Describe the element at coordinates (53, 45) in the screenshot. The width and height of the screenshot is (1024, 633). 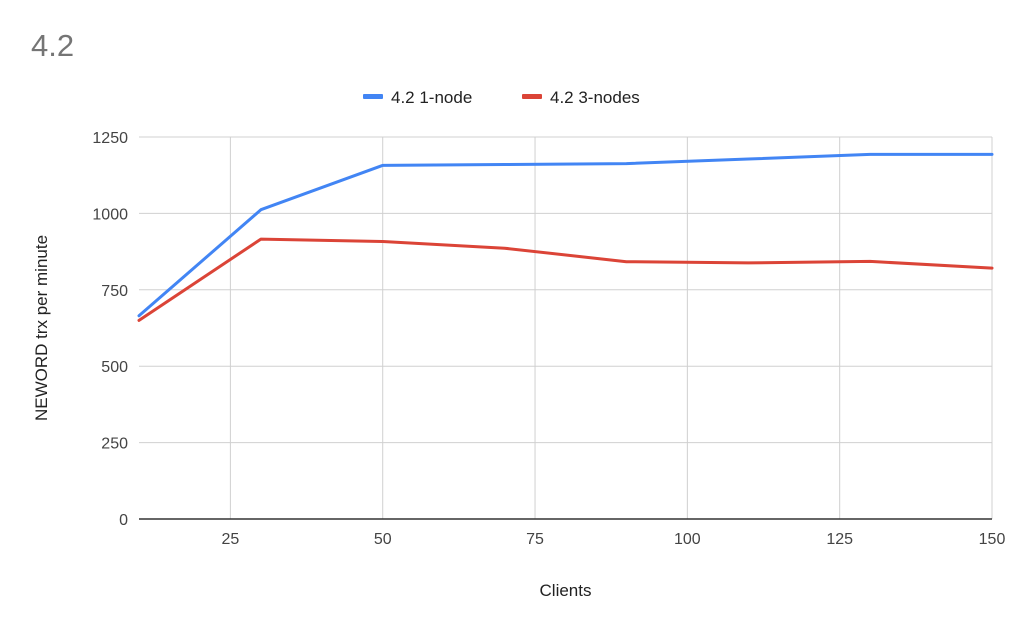
I see `chart-title: 4.2` at that location.